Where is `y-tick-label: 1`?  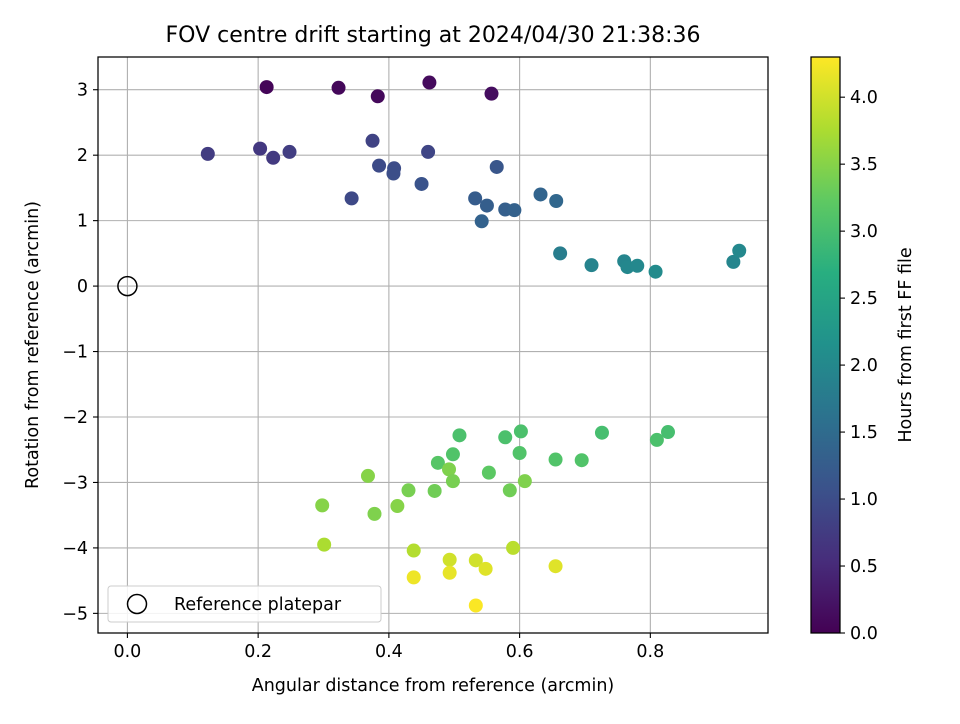 y-tick-label: 1 is located at coordinates (82, 222).